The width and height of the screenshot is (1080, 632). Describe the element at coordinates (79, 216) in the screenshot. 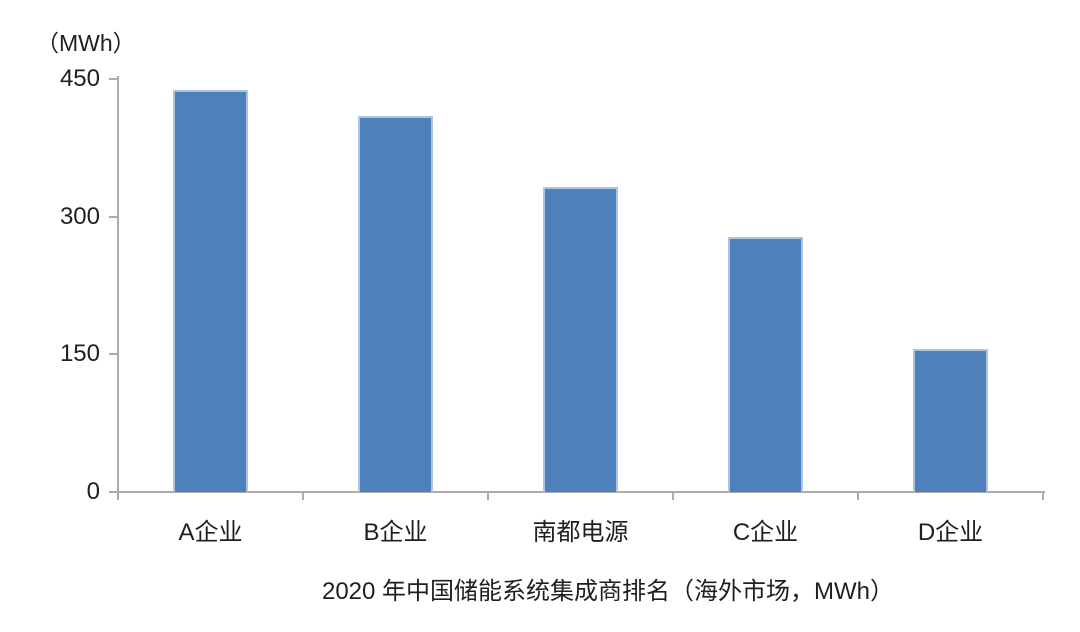

I see `y-tick-label: 300` at that location.